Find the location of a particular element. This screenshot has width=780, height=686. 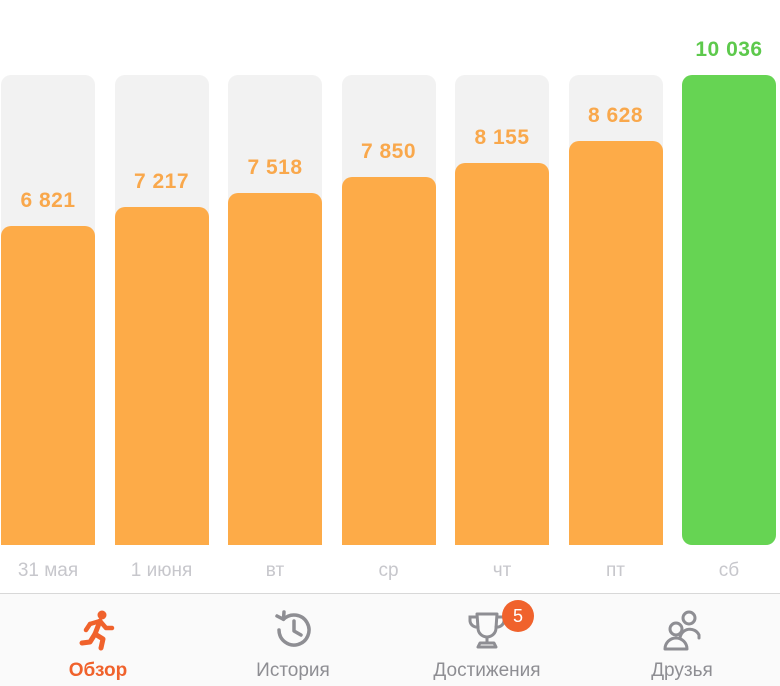

bar-value-label: 10 036 is located at coordinates (729, 49).